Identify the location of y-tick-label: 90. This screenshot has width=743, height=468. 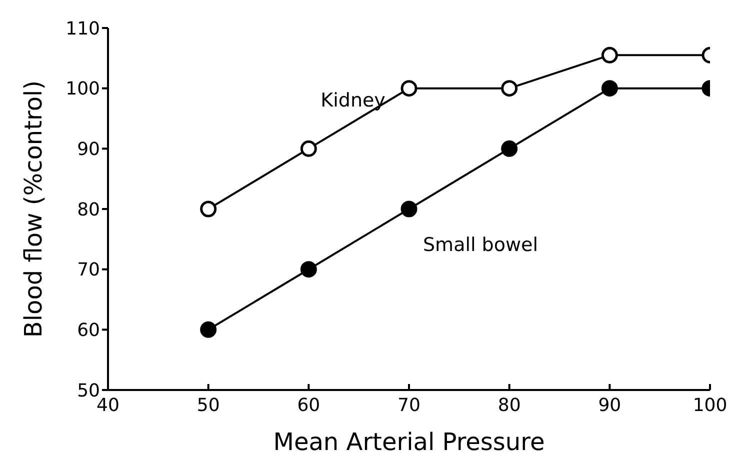
(88, 149).